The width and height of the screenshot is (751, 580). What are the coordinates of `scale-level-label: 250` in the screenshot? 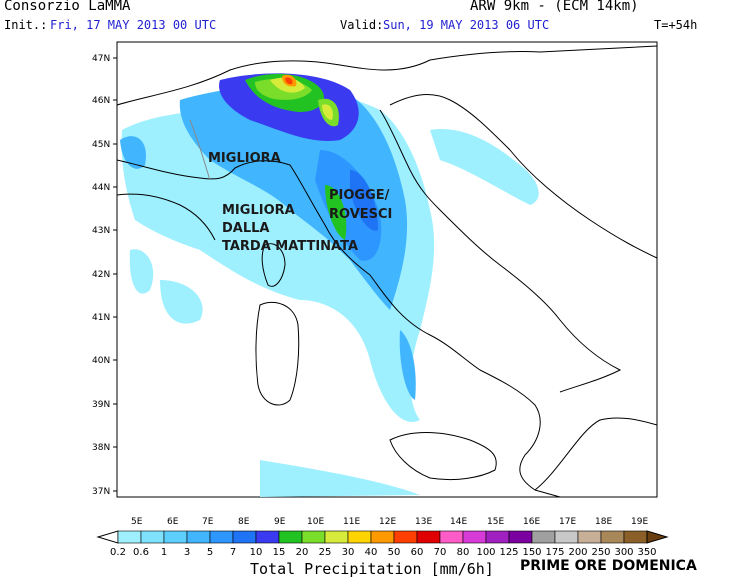 It's located at (600, 552).